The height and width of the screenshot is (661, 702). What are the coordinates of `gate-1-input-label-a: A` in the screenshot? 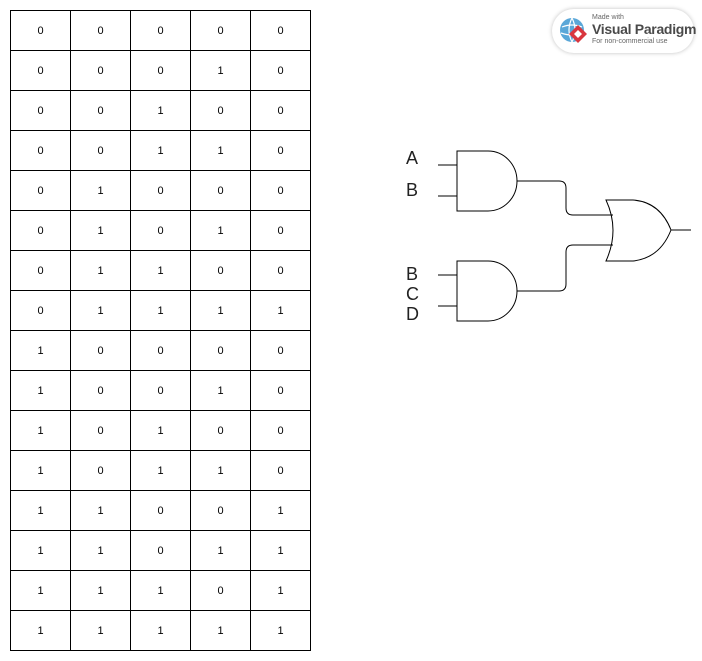 It's located at (412, 158).